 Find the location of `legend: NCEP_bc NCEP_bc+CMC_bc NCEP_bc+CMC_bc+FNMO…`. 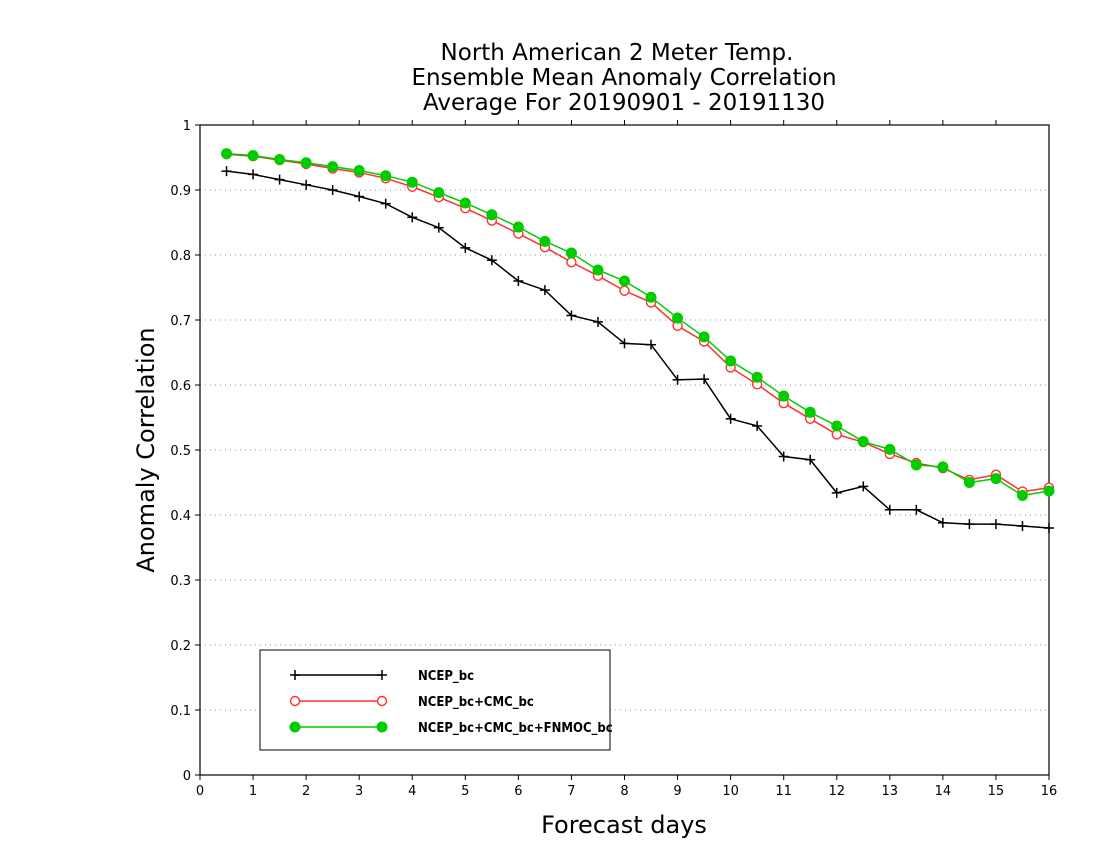

legend: NCEP_bc NCEP_bc+CMC_bc NCEP_bc+CMC_bc+FNMO… is located at coordinates (436, 700).